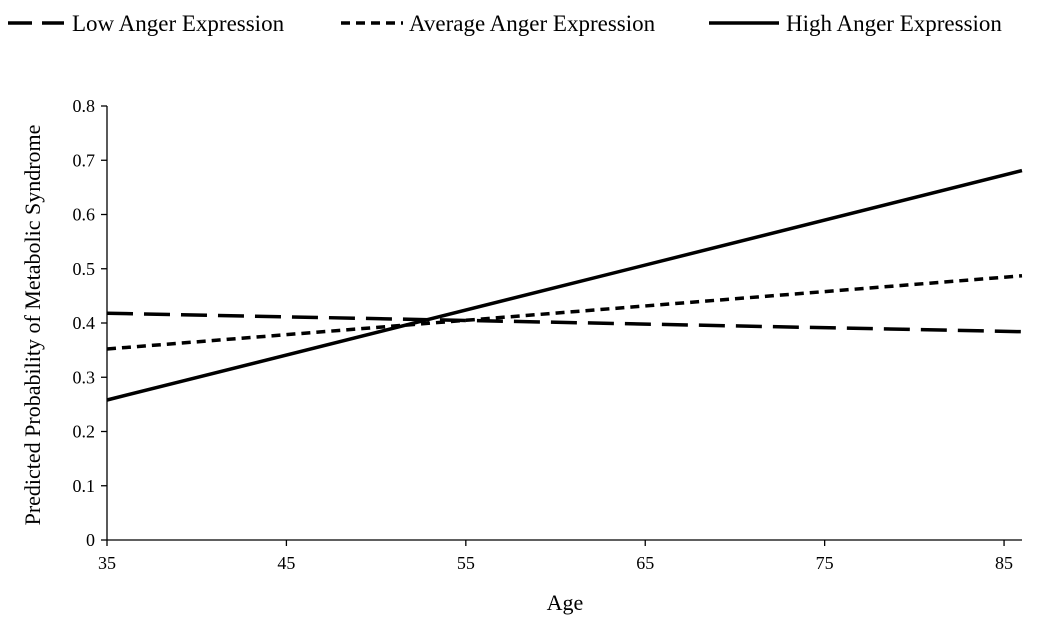 This screenshot has width=1047, height=617. What do you see at coordinates (532, 23) in the screenshot?
I see `legend-label: Average Anger Expression` at bounding box center [532, 23].